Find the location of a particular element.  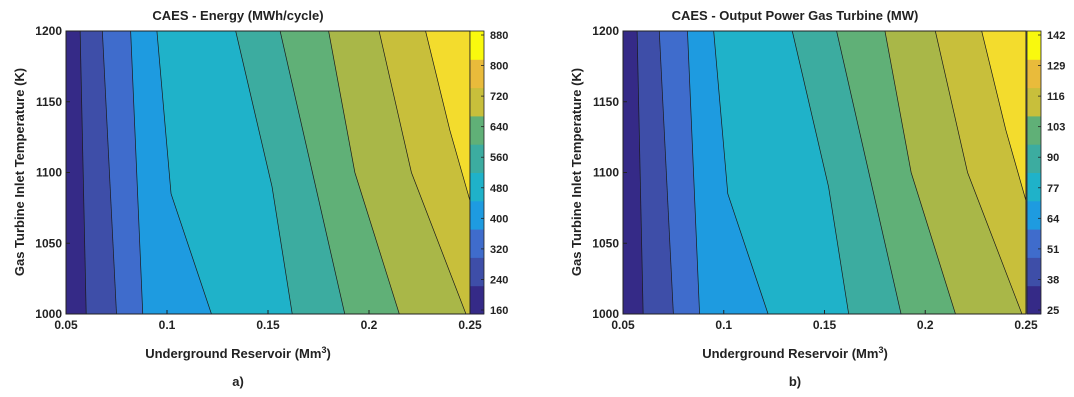

colorbar-tick-label: 51 is located at coordinates (1053, 250).